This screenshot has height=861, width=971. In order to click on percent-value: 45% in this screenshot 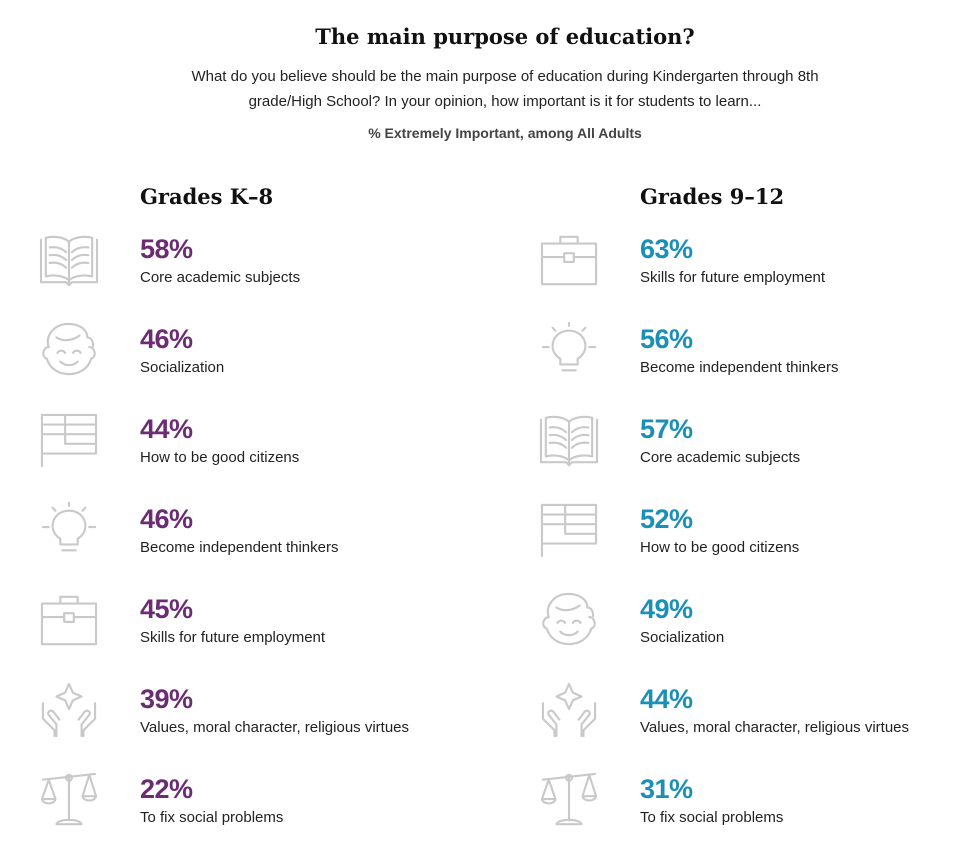, I will do `click(166, 609)`.